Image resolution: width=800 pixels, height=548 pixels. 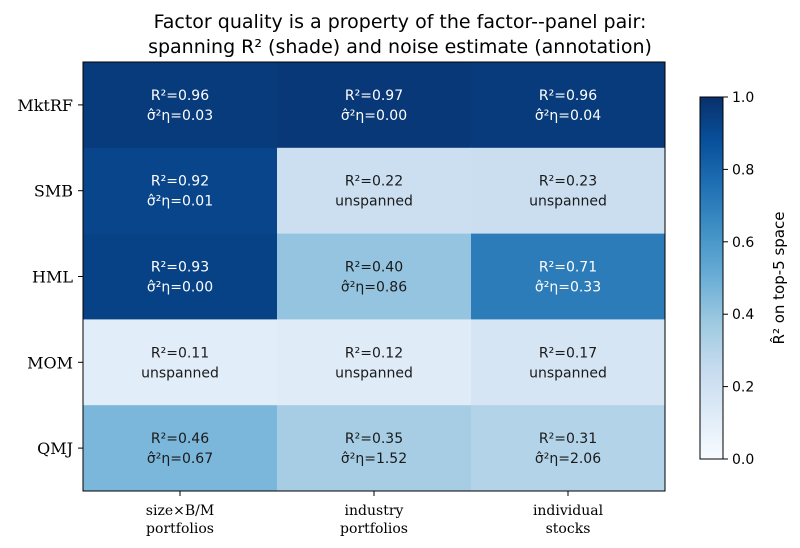 I want to click on colorbar-gradient, so click(x=711, y=278).